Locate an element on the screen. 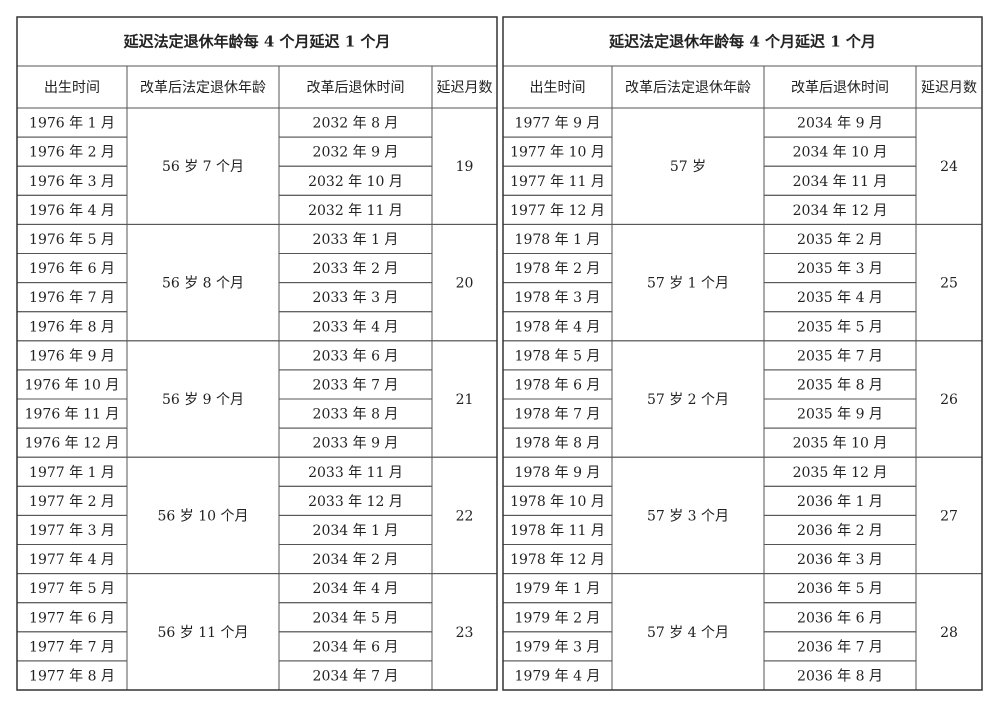  birth-date: 1976 年 3 月 is located at coordinates (72, 182).